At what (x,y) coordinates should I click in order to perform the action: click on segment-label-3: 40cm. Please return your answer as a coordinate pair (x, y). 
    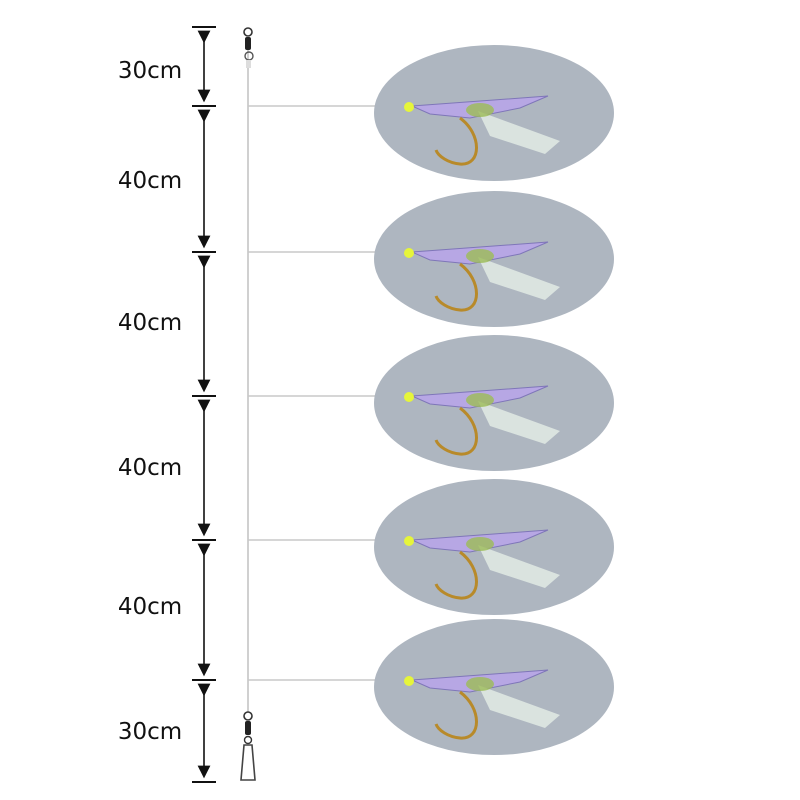
    Looking at the image, I should click on (150, 323).